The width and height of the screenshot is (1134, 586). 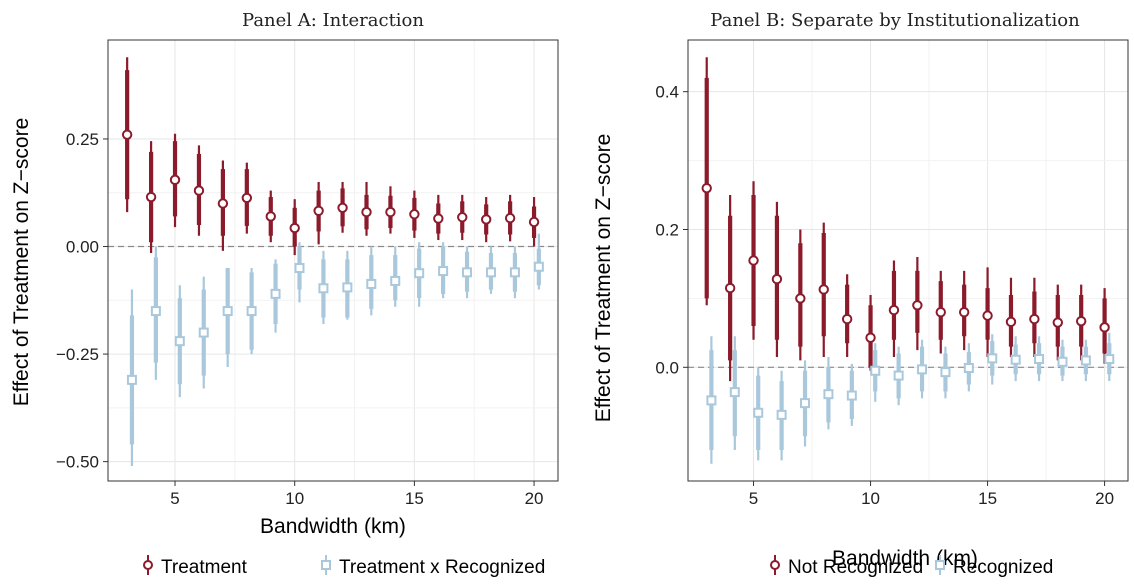 I want to click on panel-a-legend: Treatment Treatment x Recognized, so click(x=344, y=566).